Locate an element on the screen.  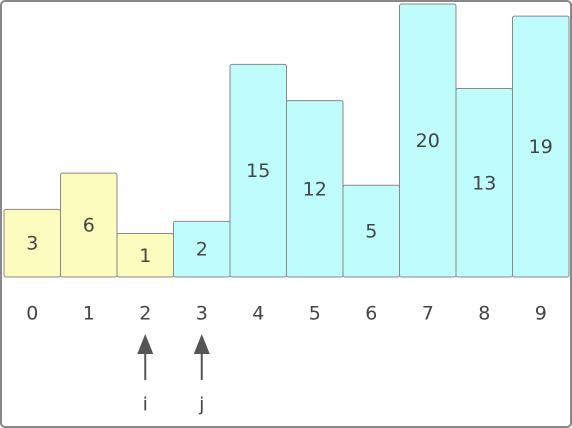
index-label: 1 is located at coordinates (89, 314).